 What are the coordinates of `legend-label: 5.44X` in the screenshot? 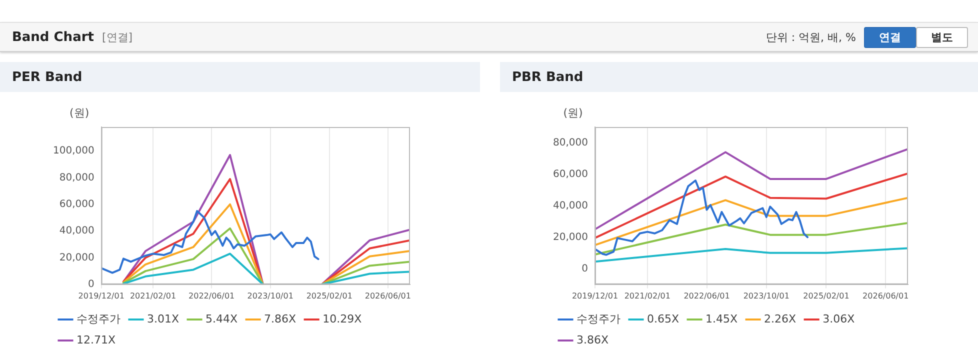 It's located at (222, 319).